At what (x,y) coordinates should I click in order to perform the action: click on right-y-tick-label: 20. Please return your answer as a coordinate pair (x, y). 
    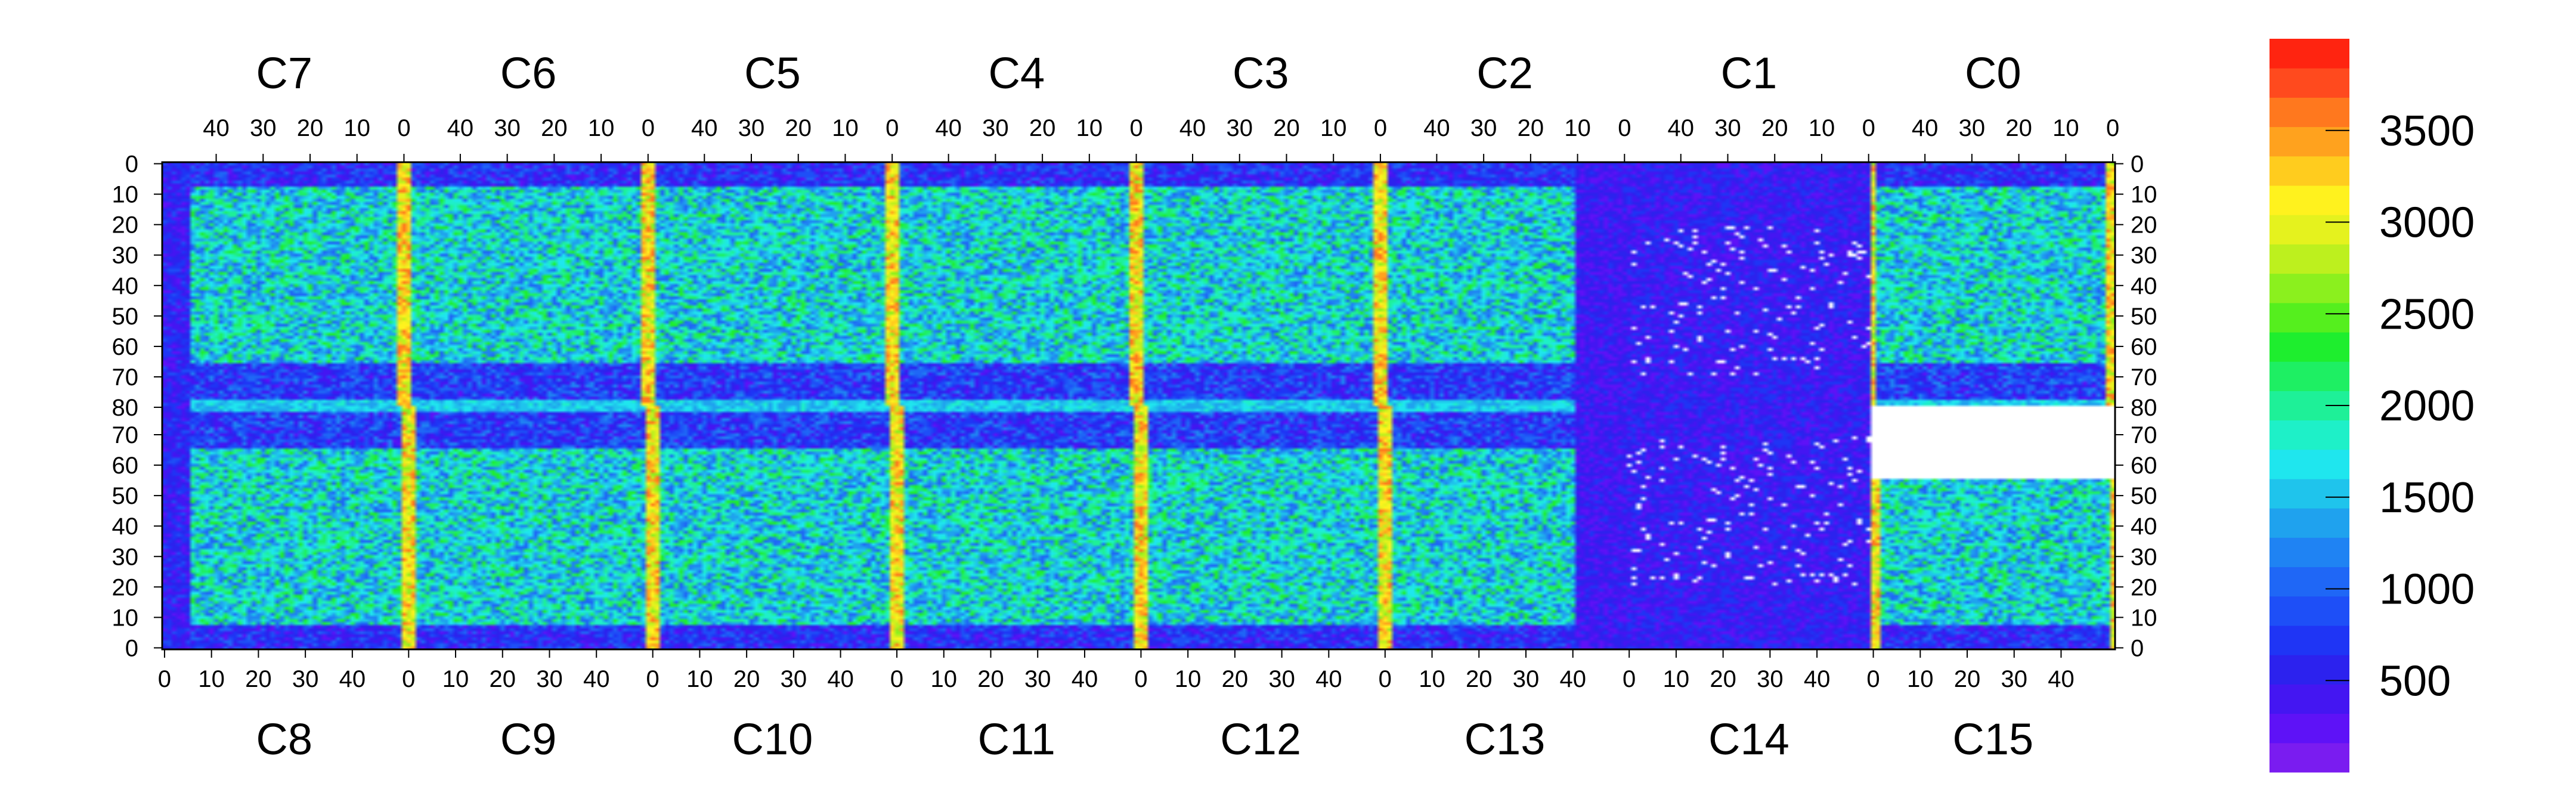
    Looking at the image, I should click on (2144, 226).